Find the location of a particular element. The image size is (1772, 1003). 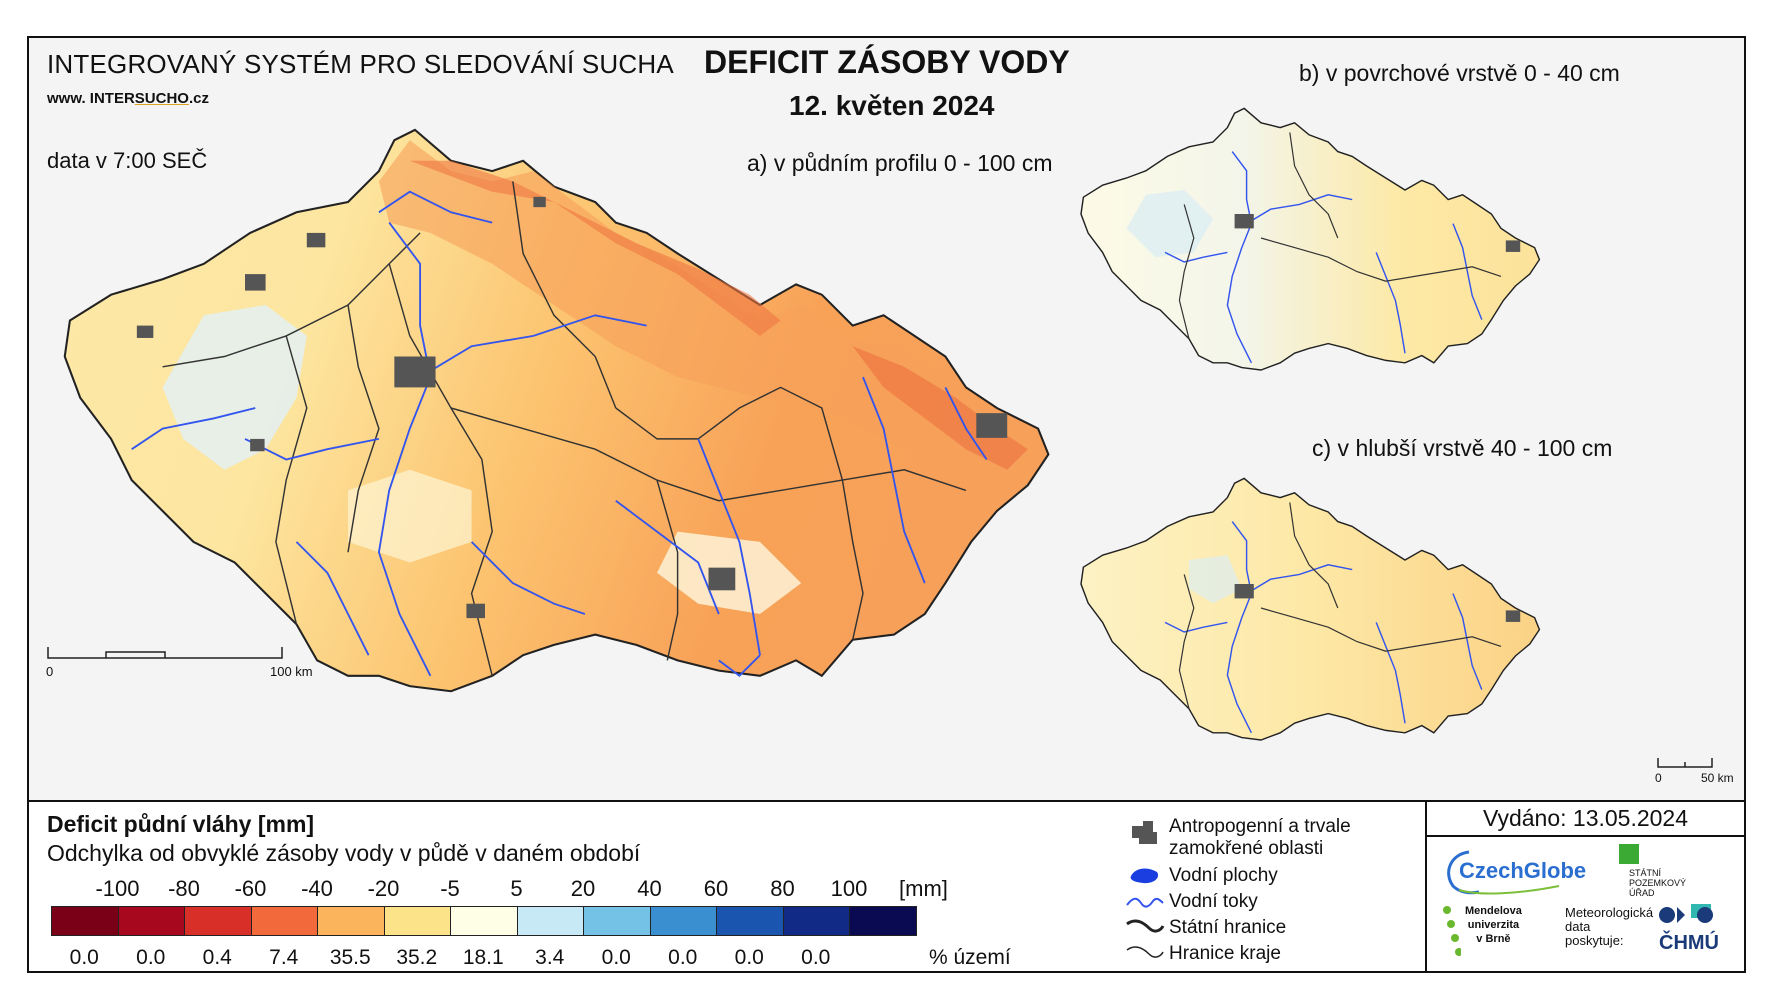

legend-percent-label: % území is located at coordinates (970, 957).